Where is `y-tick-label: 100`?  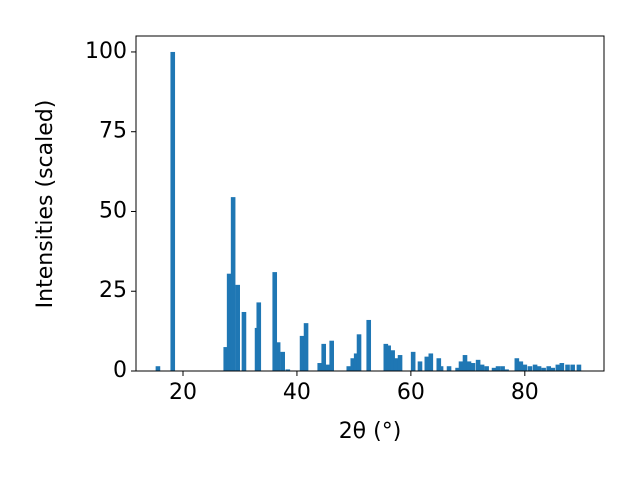
y-tick-label: 100 is located at coordinates (106, 51).